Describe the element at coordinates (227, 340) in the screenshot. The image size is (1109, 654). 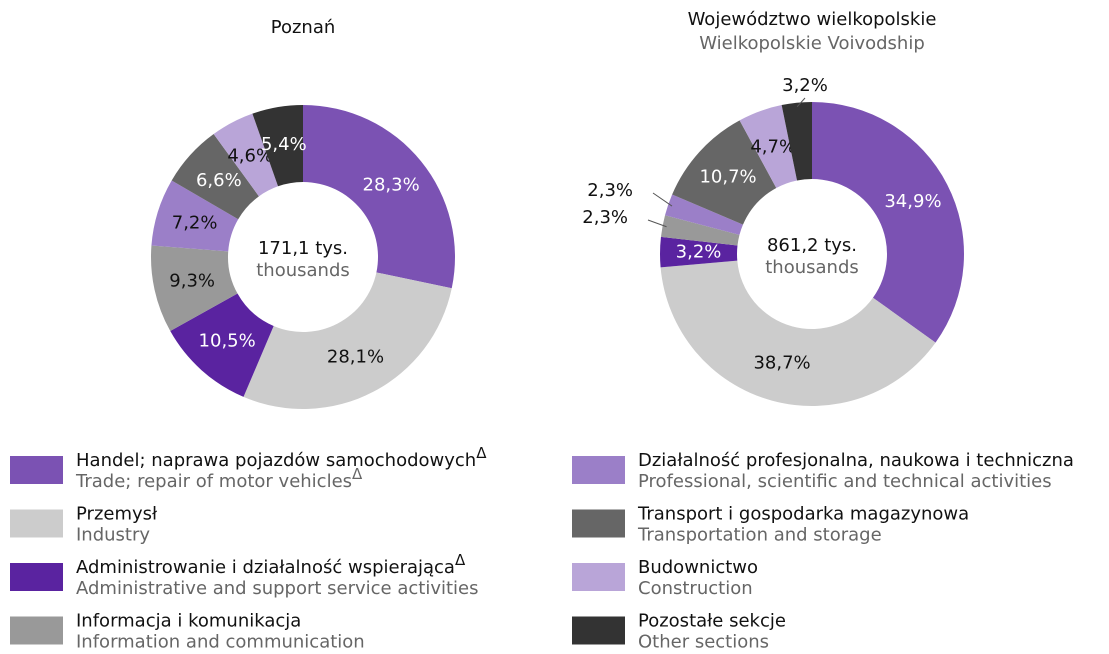
I see `value-label: 10,5%` at that location.